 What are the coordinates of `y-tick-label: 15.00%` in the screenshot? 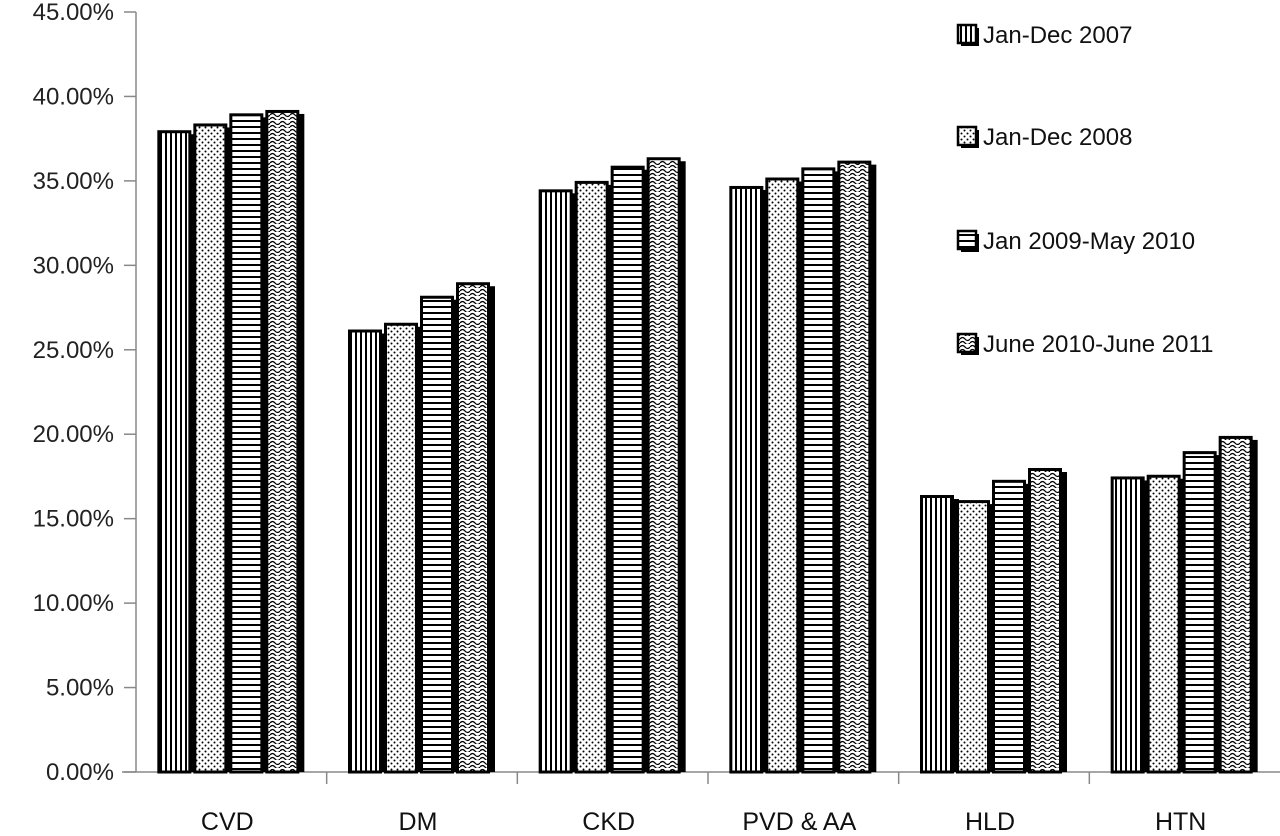 It's located at (73, 519).